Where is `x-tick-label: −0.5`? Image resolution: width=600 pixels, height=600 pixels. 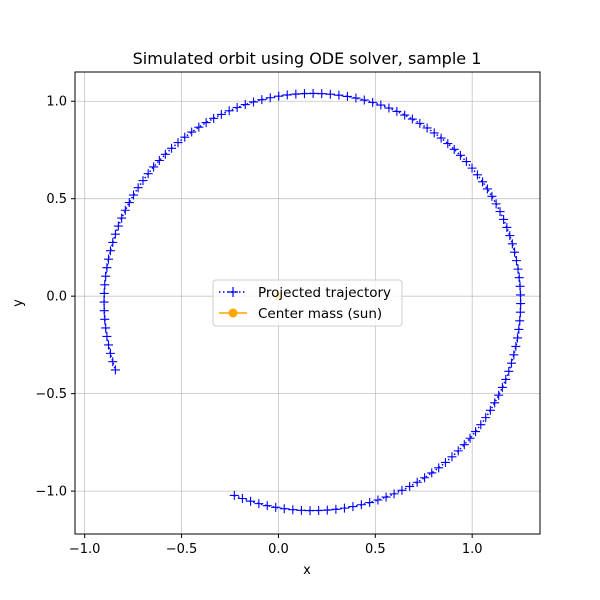
x-tick-label: −0.5 is located at coordinates (182, 549).